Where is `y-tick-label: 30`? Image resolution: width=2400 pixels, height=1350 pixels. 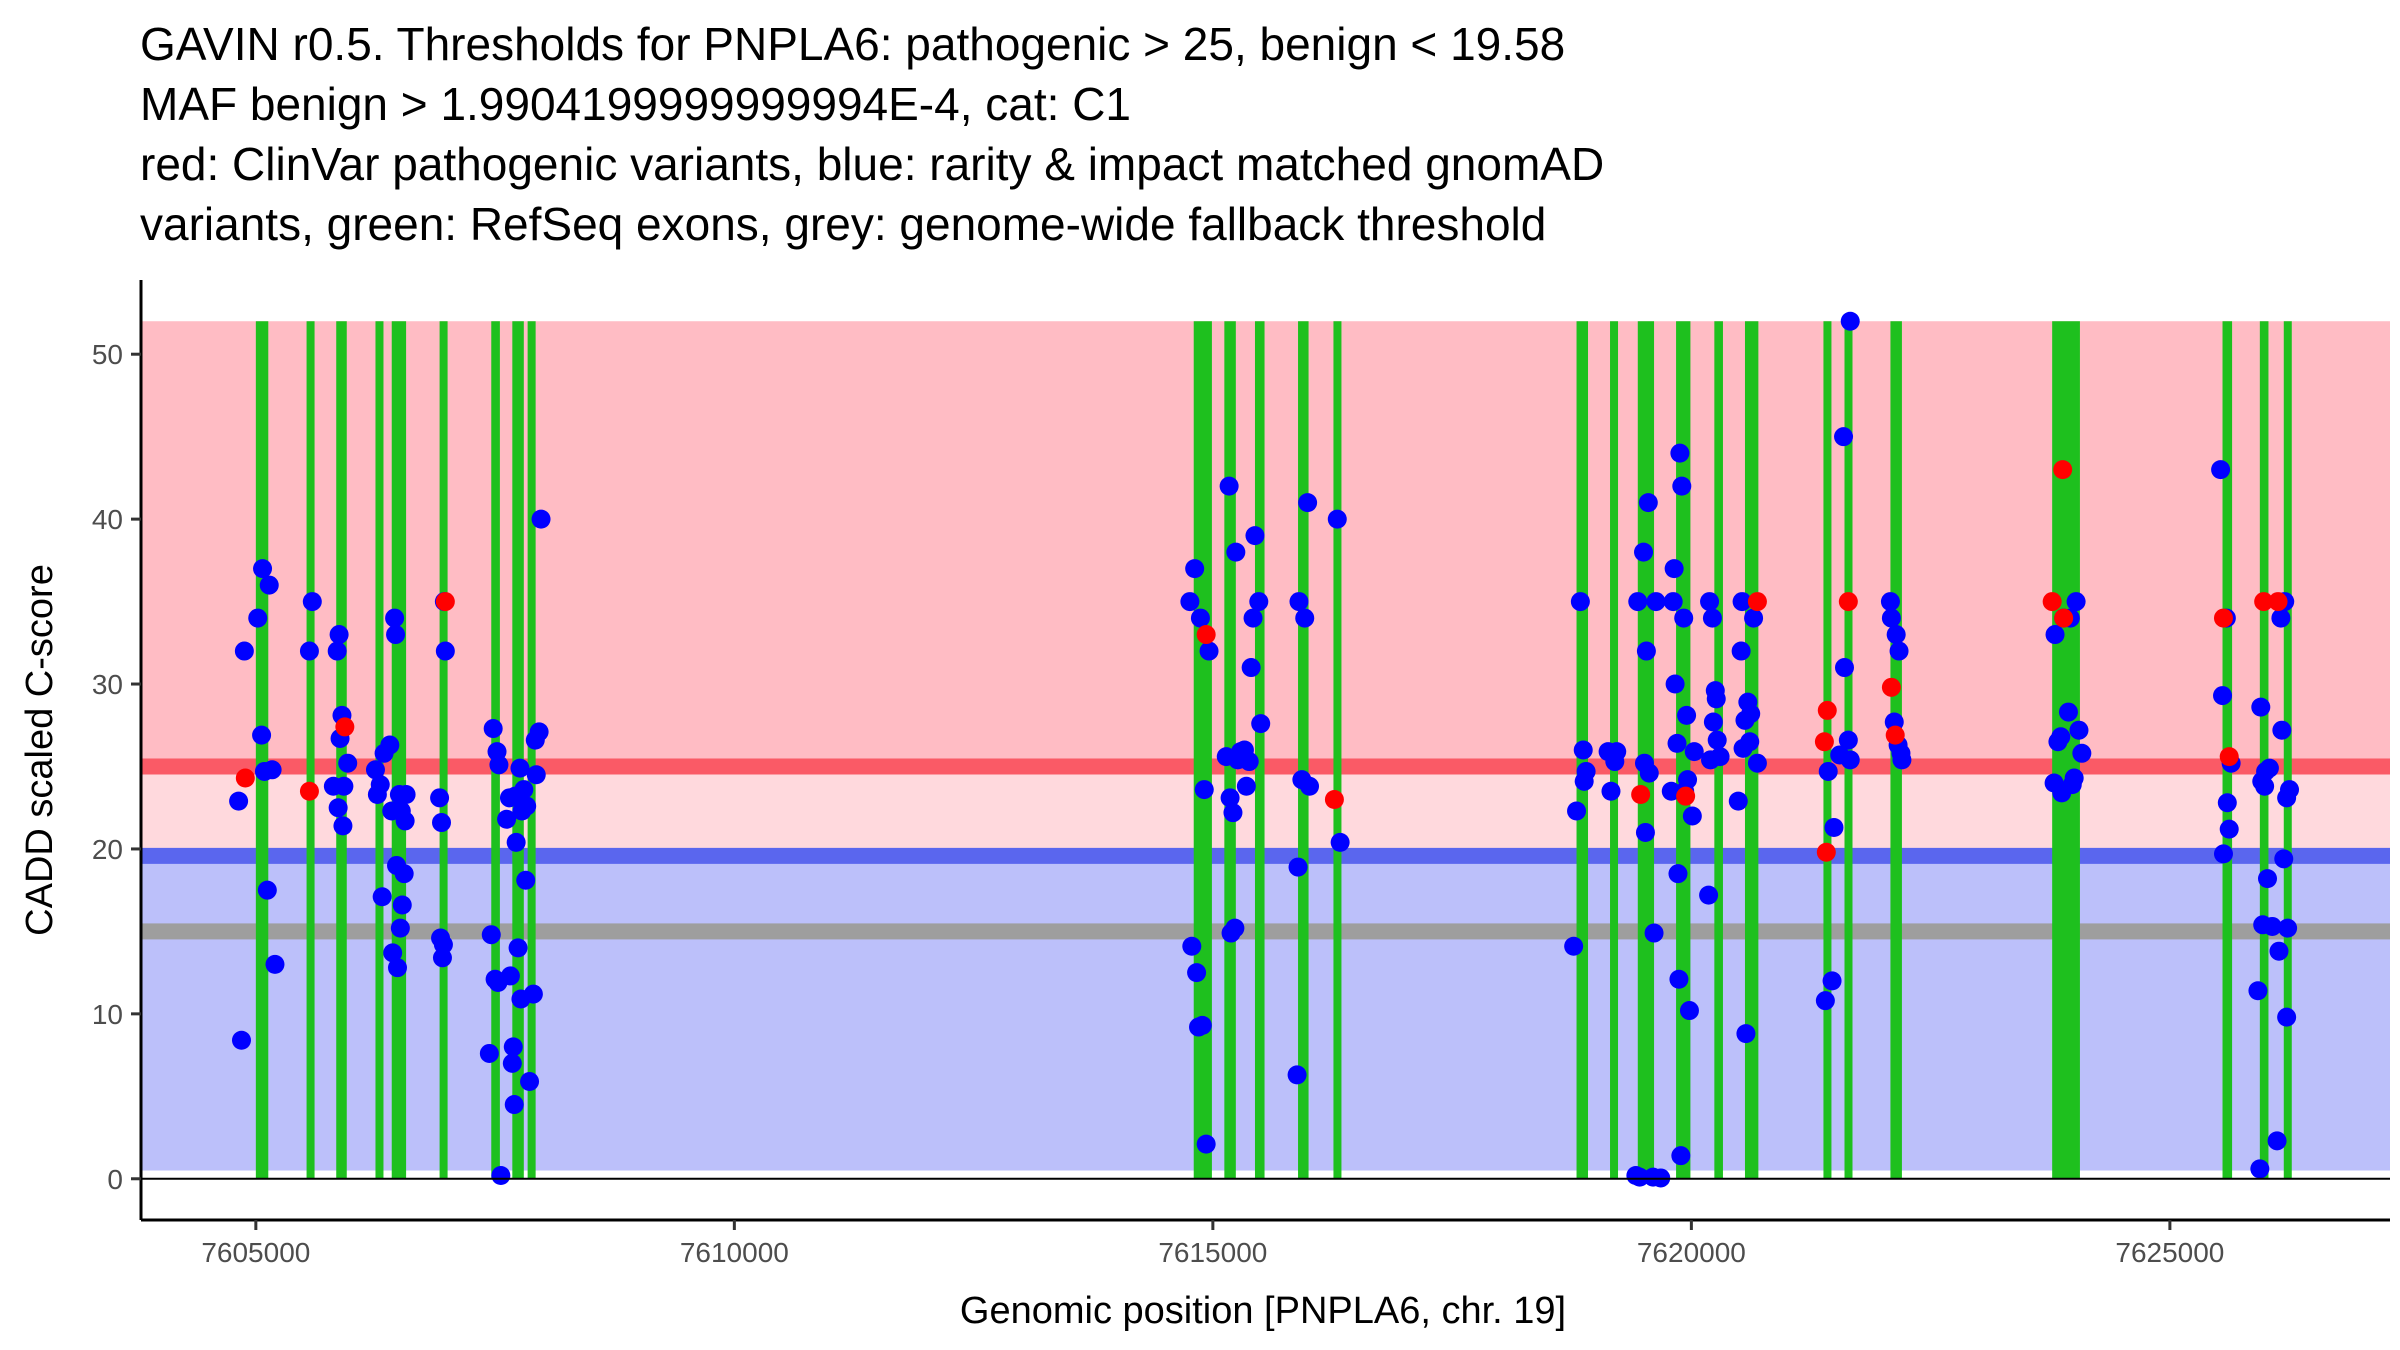
y-tick-label: 30 is located at coordinates (107, 684).